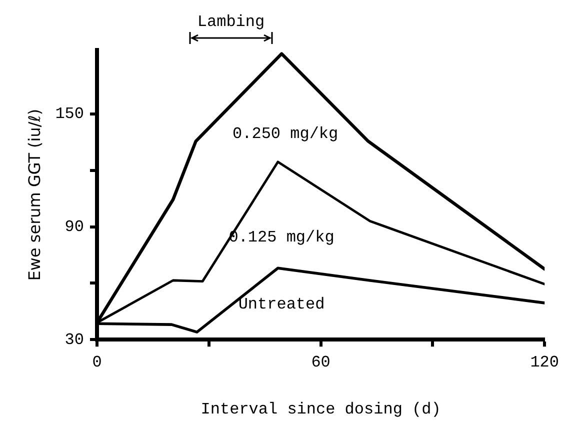 Image resolution: width=565 pixels, height=433 pixels. What do you see at coordinates (545, 362) in the screenshot?
I see `x-tick-label: 120` at bounding box center [545, 362].